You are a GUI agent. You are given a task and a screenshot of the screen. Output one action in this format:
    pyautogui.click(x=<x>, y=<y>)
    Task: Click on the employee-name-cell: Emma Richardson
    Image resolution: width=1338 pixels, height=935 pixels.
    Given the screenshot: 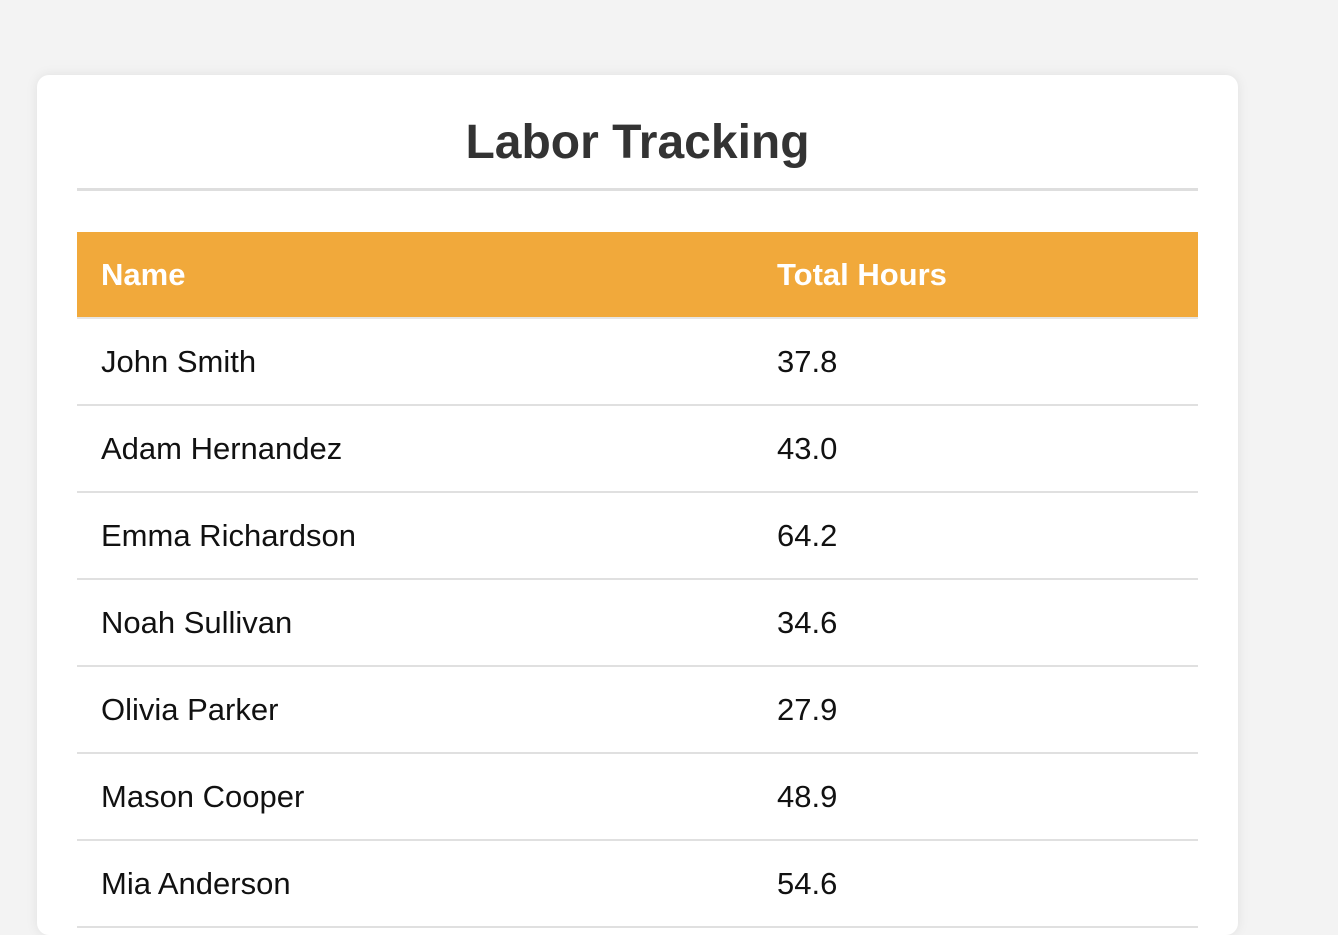 What is the action you would take?
    pyautogui.click(x=415, y=536)
    